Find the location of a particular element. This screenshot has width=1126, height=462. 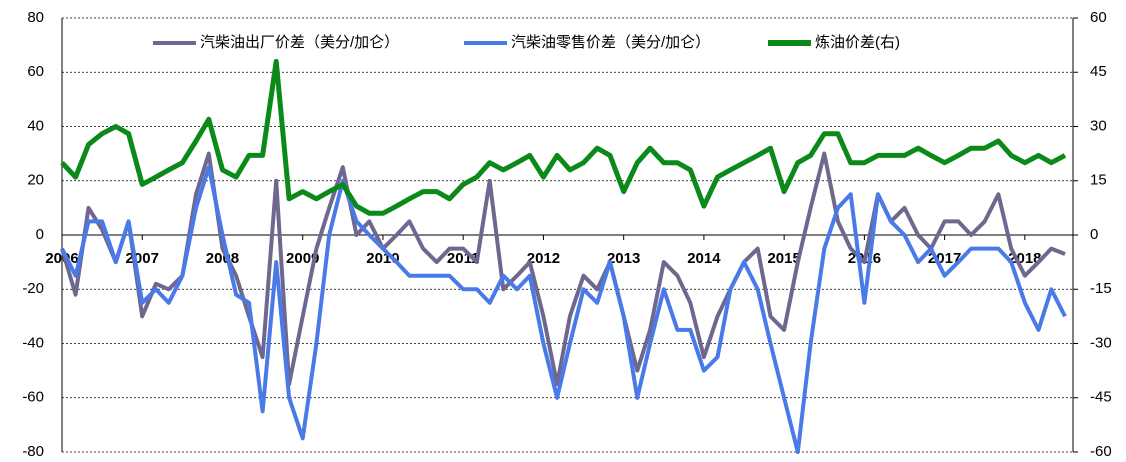

y2-tick-label: 30 is located at coordinates (1098, 125).